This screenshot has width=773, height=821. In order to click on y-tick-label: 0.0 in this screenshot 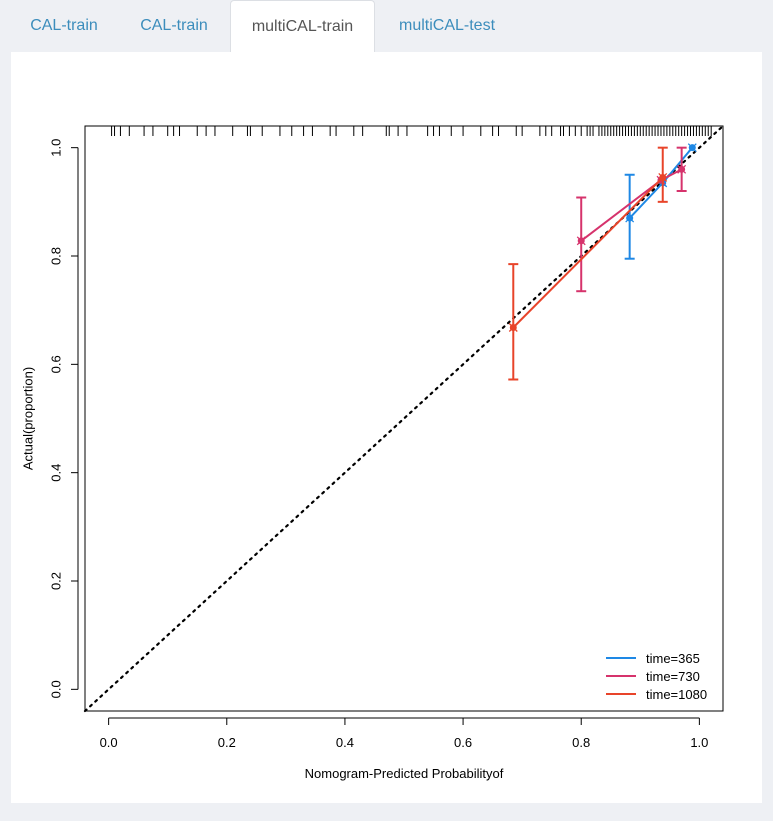, I will do `click(55, 689)`.